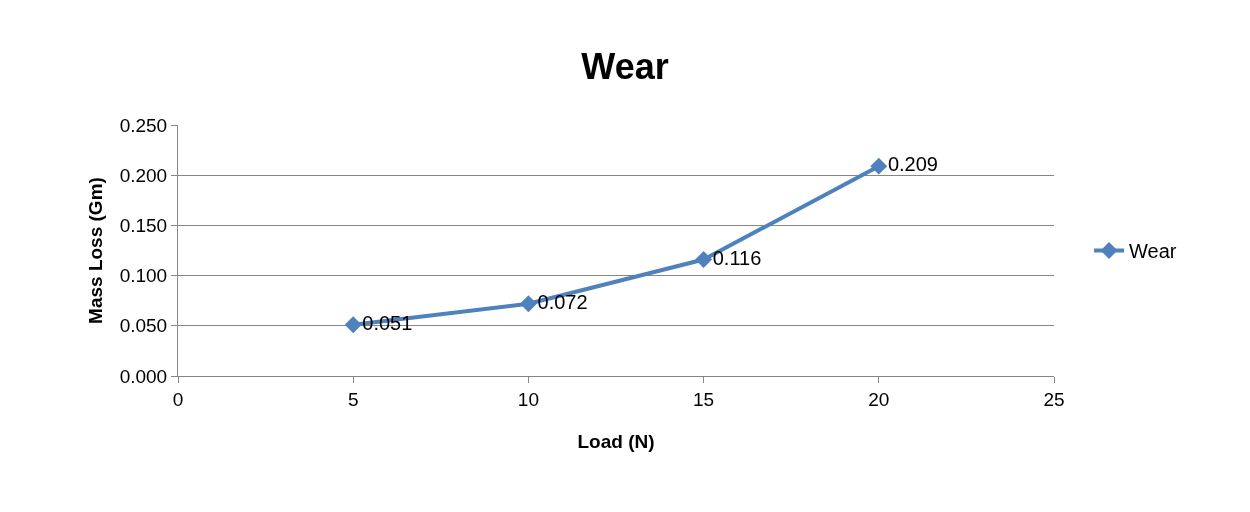  Describe the element at coordinates (737, 257) in the screenshot. I see `data-label: 0.116` at that location.